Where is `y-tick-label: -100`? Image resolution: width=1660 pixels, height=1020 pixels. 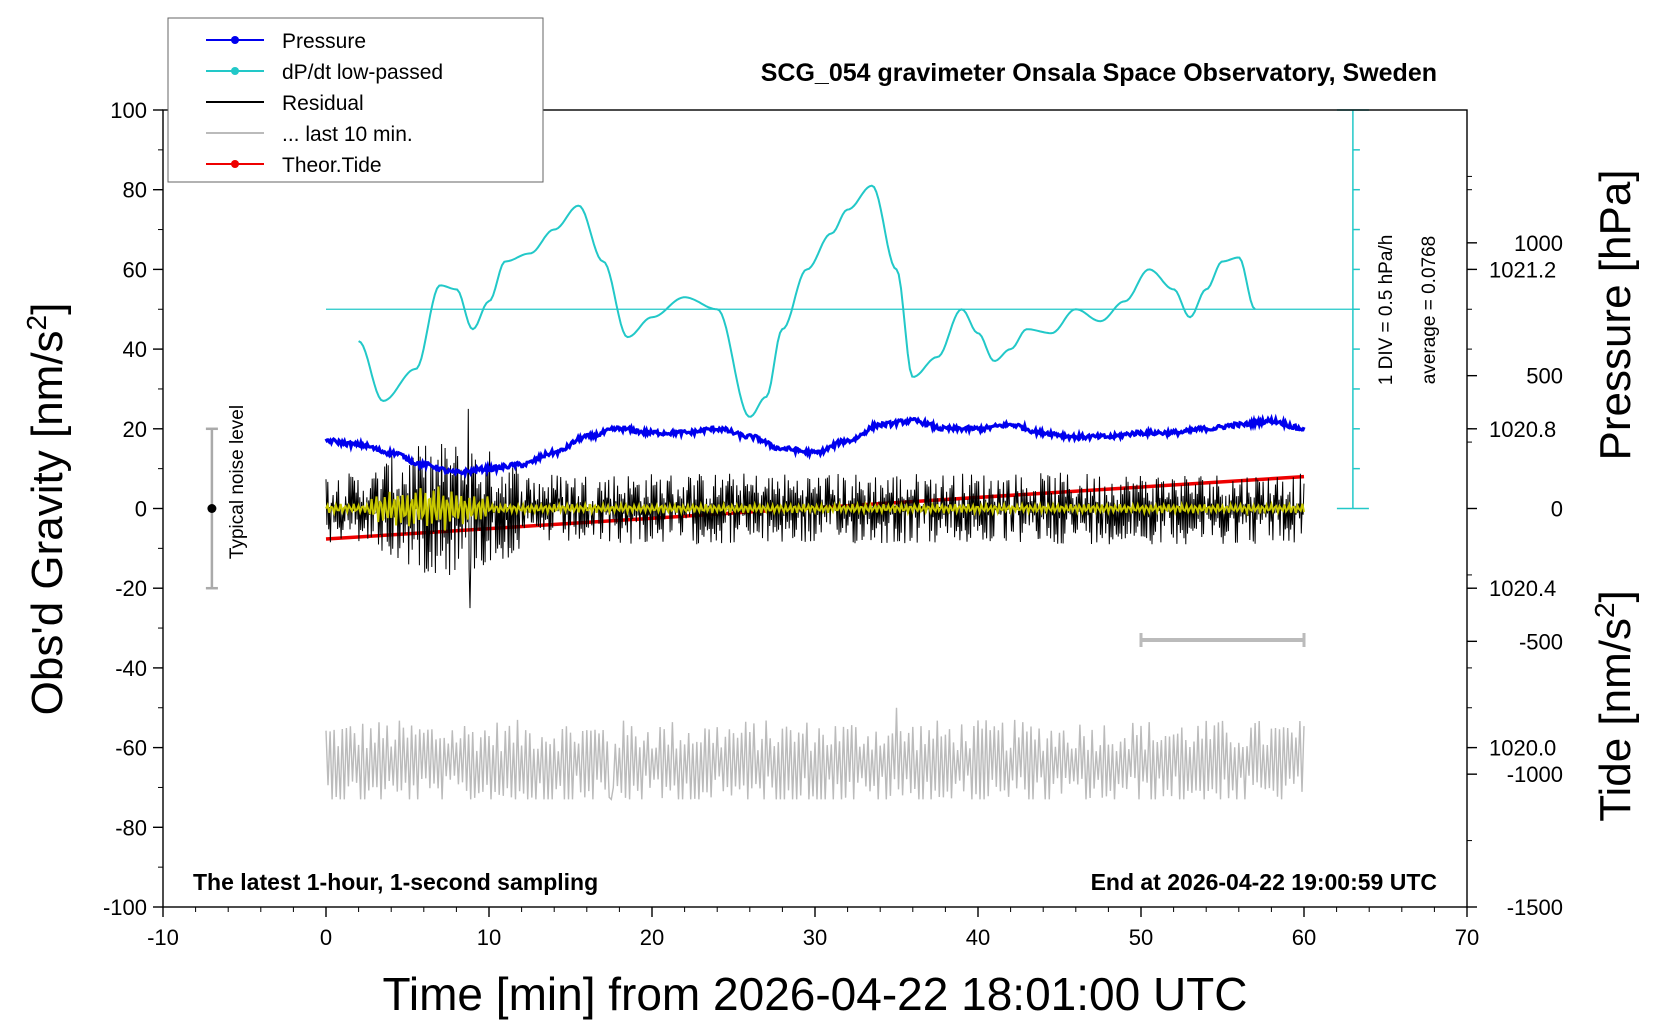 y-tick-label: -100 is located at coordinates (125, 907).